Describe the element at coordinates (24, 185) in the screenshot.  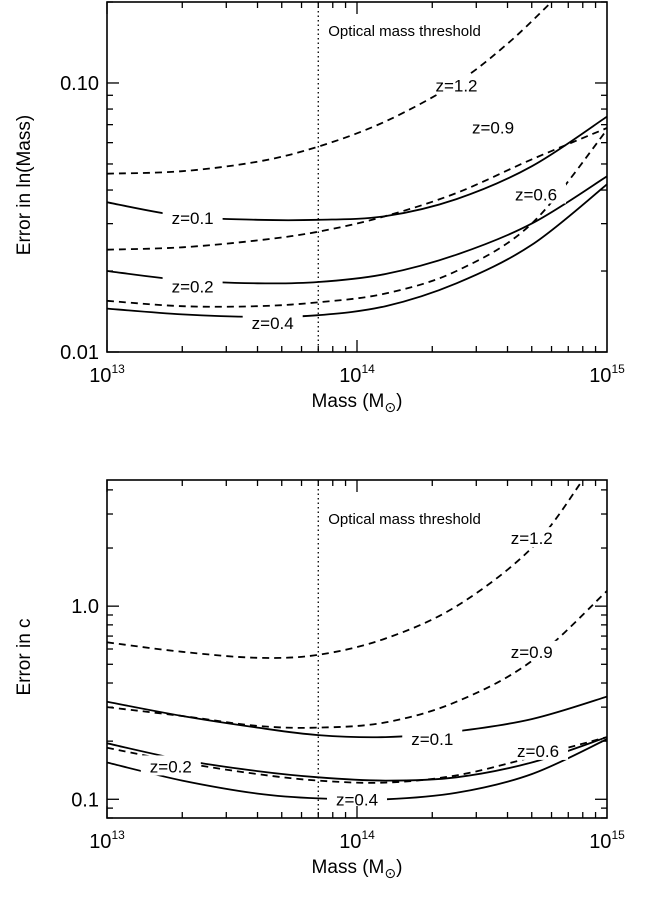
I see `y-axis-title: Error in ln(Mass)` at that location.